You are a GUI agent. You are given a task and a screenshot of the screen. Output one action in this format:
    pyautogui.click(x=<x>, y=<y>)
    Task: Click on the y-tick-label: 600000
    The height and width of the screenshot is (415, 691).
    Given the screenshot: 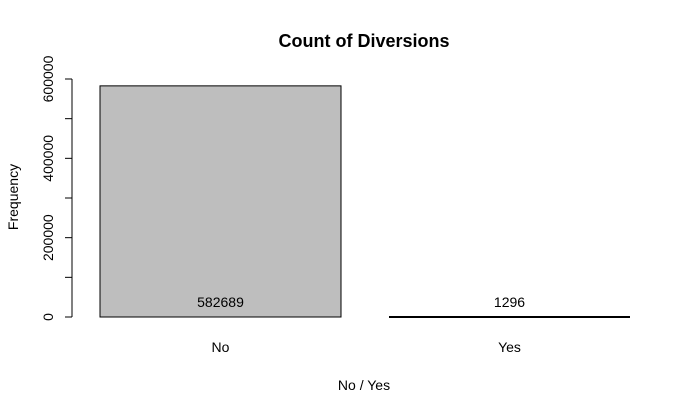 What is the action you would take?
    pyautogui.click(x=48, y=78)
    